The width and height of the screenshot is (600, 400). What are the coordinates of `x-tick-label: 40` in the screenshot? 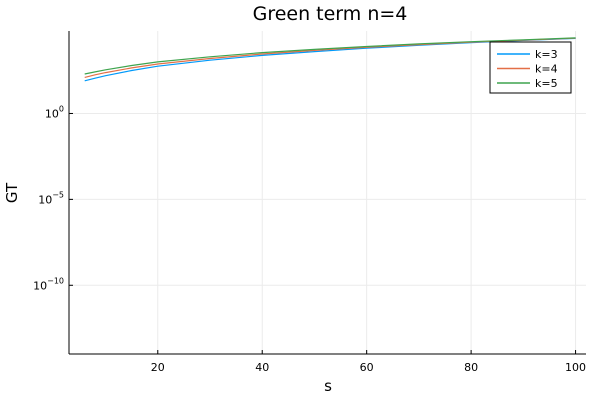 It's located at (262, 367).